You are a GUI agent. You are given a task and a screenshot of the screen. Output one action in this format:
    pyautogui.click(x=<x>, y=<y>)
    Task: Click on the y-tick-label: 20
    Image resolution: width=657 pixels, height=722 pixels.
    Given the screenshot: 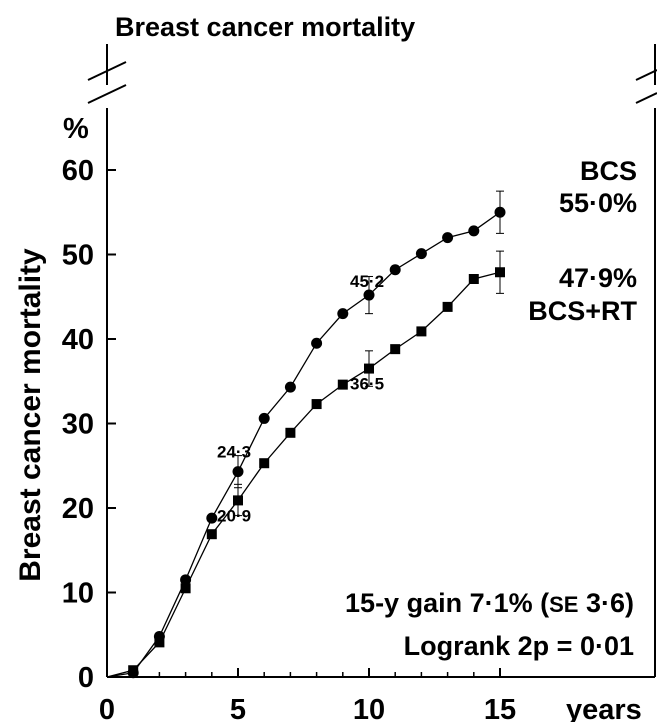 What is the action you would take?
    pyautogui.click(x=78, y=509)
    